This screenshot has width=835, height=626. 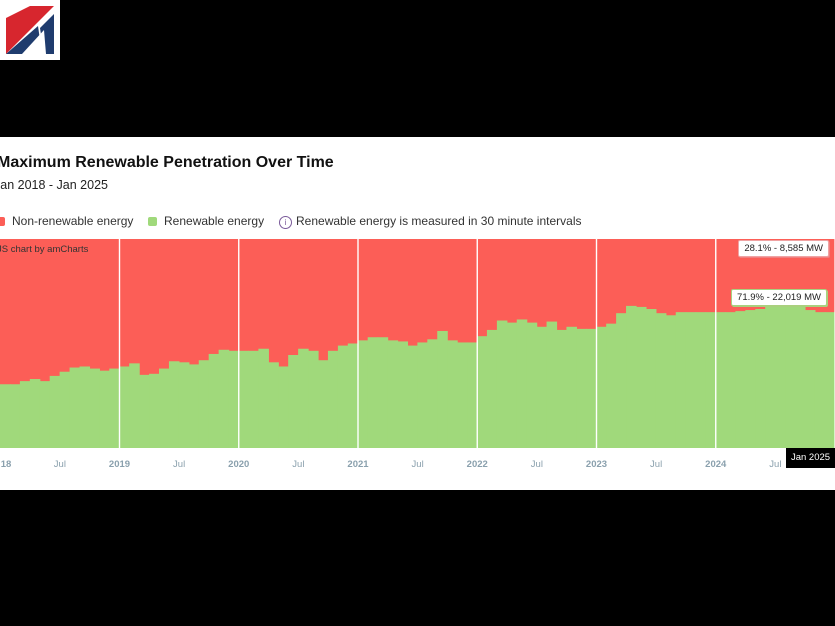 What do you see at coordinates (2, 221) in the screenshot?
I see `legend-swatch-nonrenewable` at bounding box center [2, 221].